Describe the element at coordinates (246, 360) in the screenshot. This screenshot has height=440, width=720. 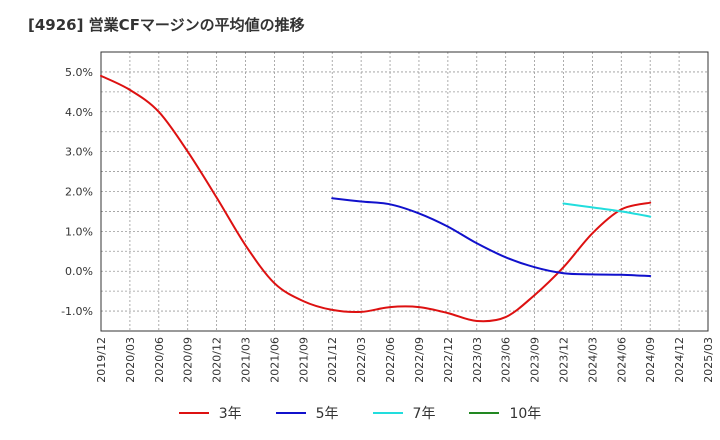
I see `x-tick-label: 2021/03` at that location.